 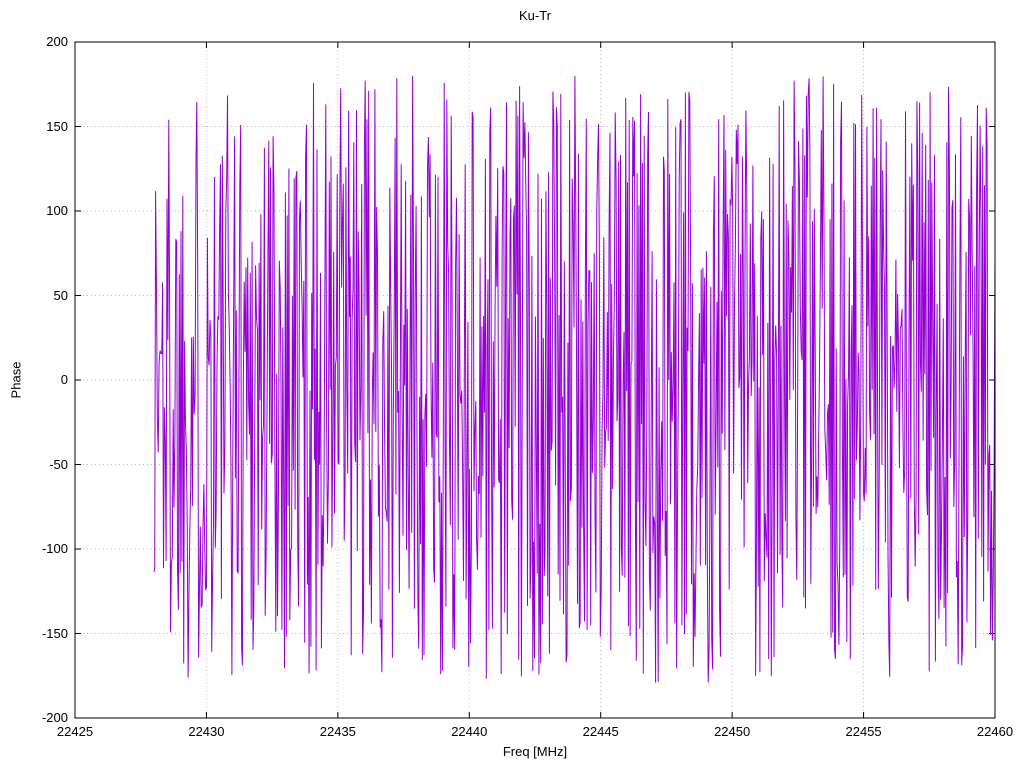 What do you see at coordinates (206, 731) in the screenshot?
I see `x-tick-label: 22430` at bounding box center [206, 731].